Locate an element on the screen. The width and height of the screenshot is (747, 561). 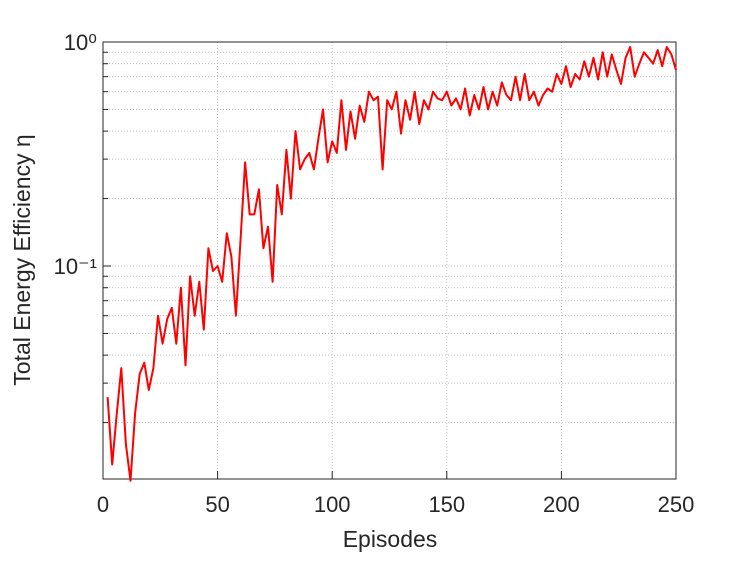
x-tick-label: 100 is located at coordinates (332, 504).